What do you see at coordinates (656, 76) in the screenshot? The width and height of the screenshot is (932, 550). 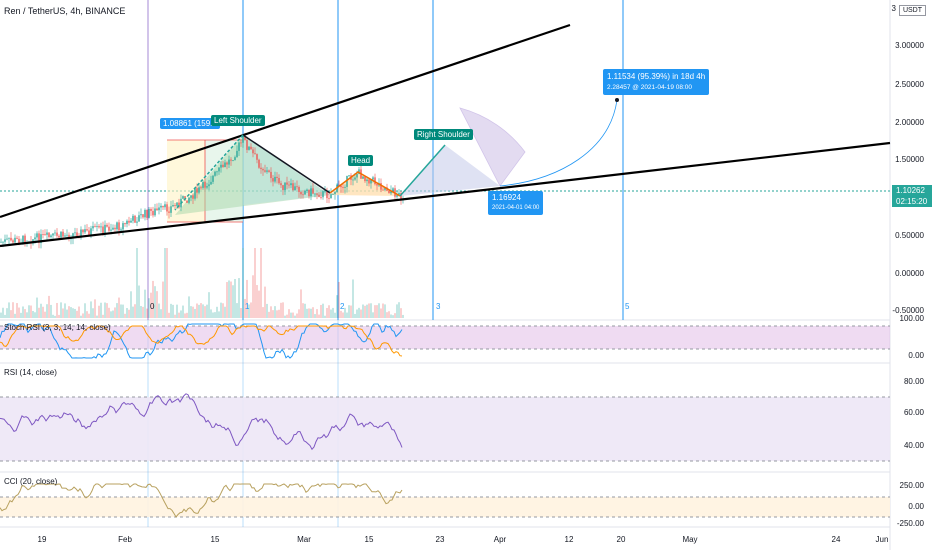 I see `target-line1: 1.11534 (95.39%) in 18d 4h` at bounding box center [656, 76].